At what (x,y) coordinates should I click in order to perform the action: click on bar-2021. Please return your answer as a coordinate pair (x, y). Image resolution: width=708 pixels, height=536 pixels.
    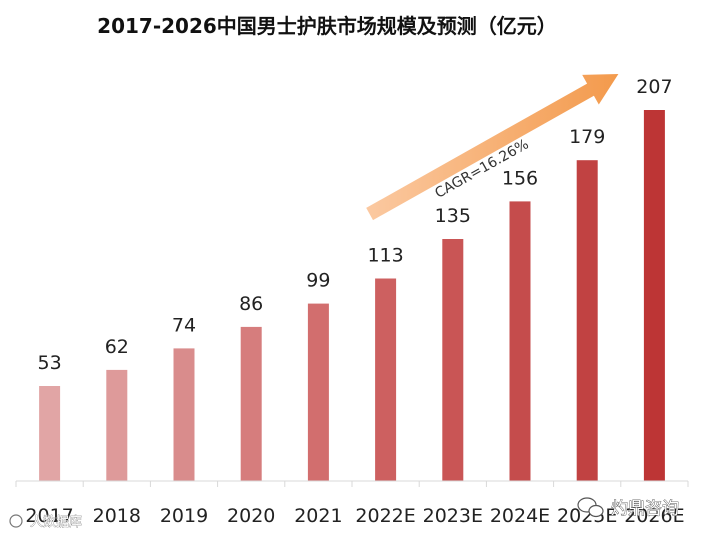
    Looking at the image, I should click on (318, 392).